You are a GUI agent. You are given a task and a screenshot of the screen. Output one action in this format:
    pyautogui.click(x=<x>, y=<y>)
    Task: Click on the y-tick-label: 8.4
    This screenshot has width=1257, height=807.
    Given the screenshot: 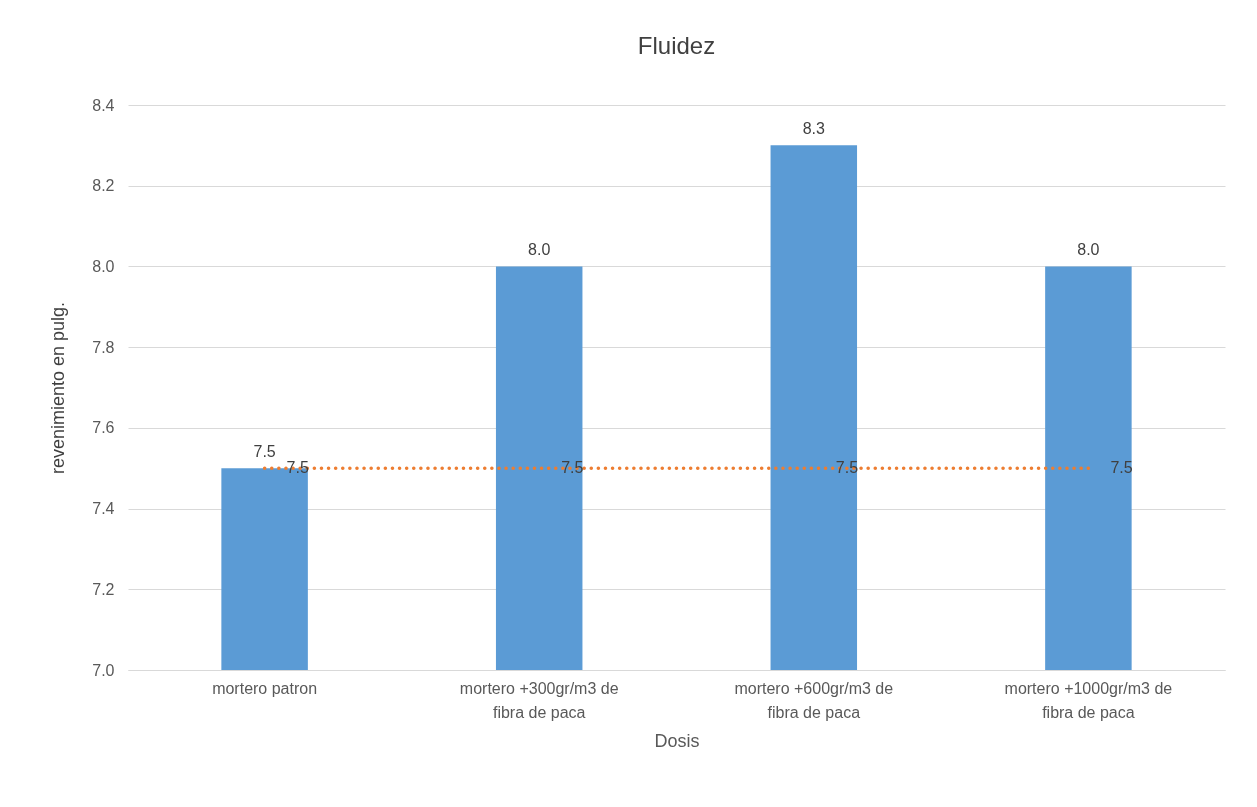 What is the action you would take?
    pyautogui.click(x=103, y=105)
    